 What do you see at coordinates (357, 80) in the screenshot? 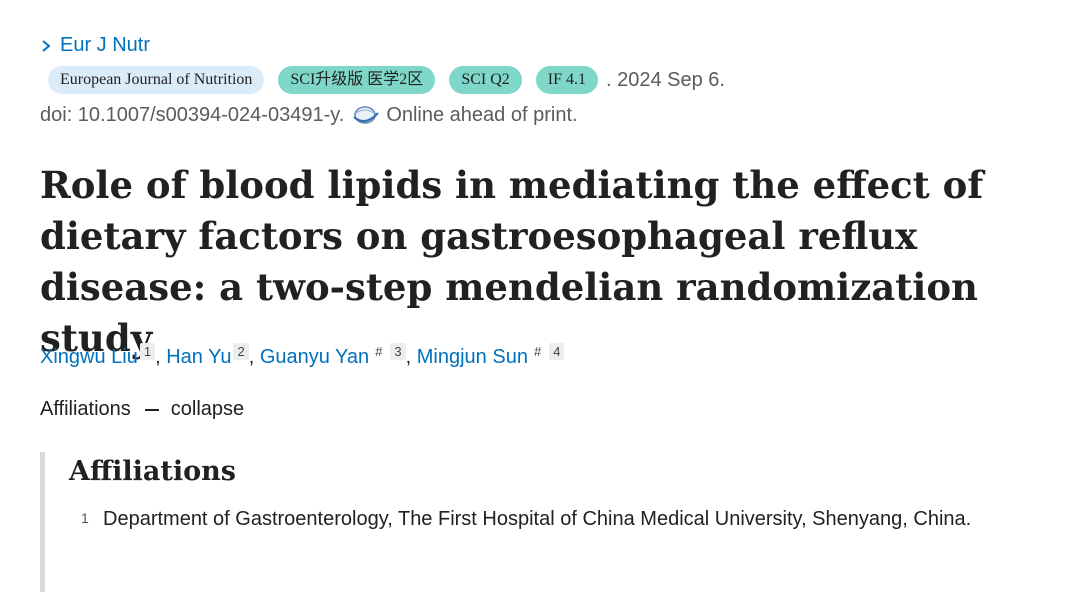
I see `sci-upgrade-badge: SCI升级版 医学2区` at bounding box center [357, 80].